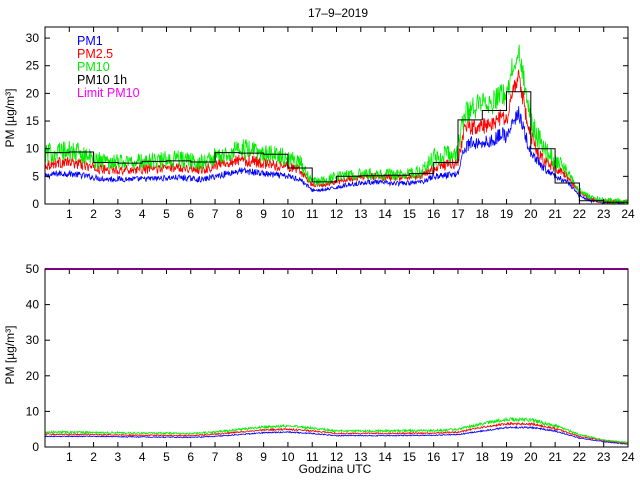 This screenshot has height=480, width=640. What do you see at coordinates (93, 67) in the screenshot?
I see `legend-pm10: PM10` at bounding box center [93, 67].